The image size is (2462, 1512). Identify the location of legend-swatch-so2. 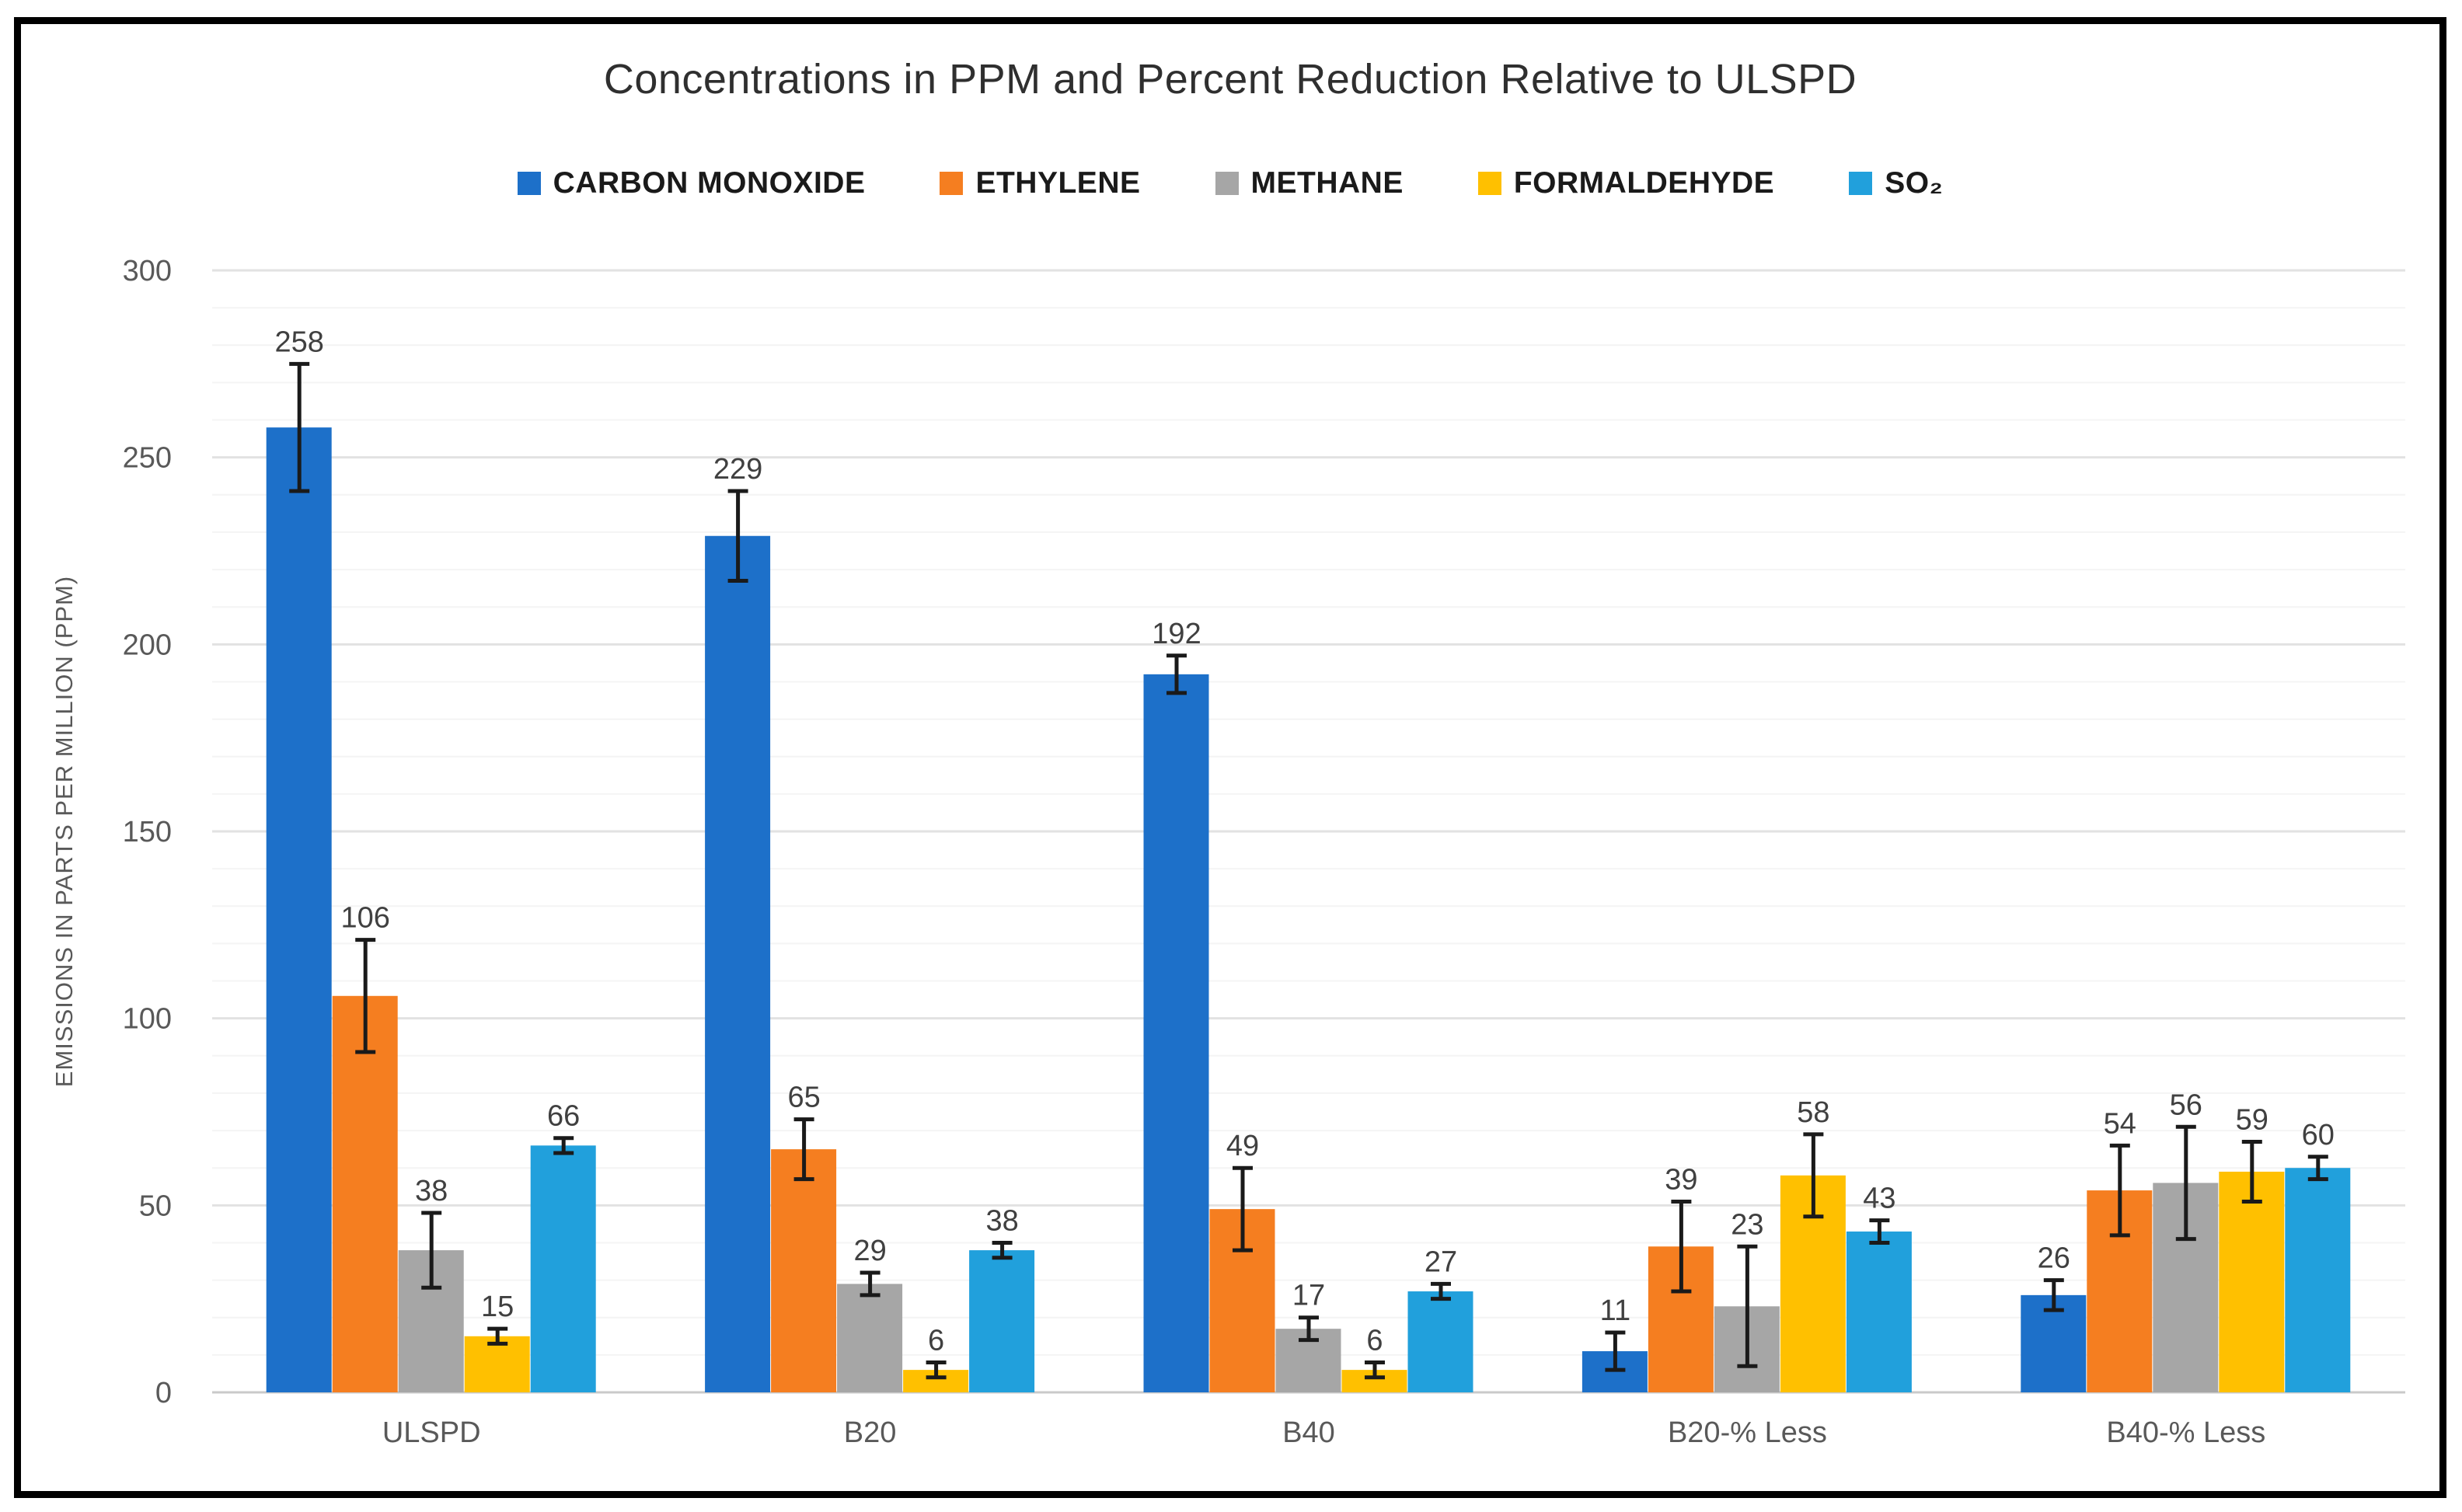
(1861, 183).